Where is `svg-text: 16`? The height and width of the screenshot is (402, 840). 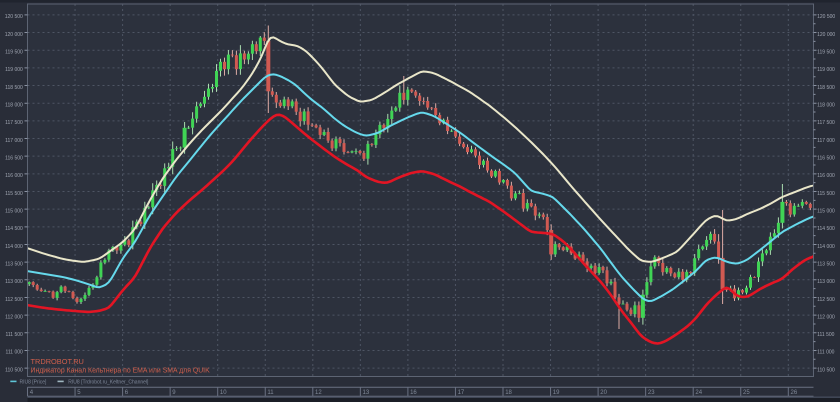 svg-text: 16 is located at coordinates (413, 393).